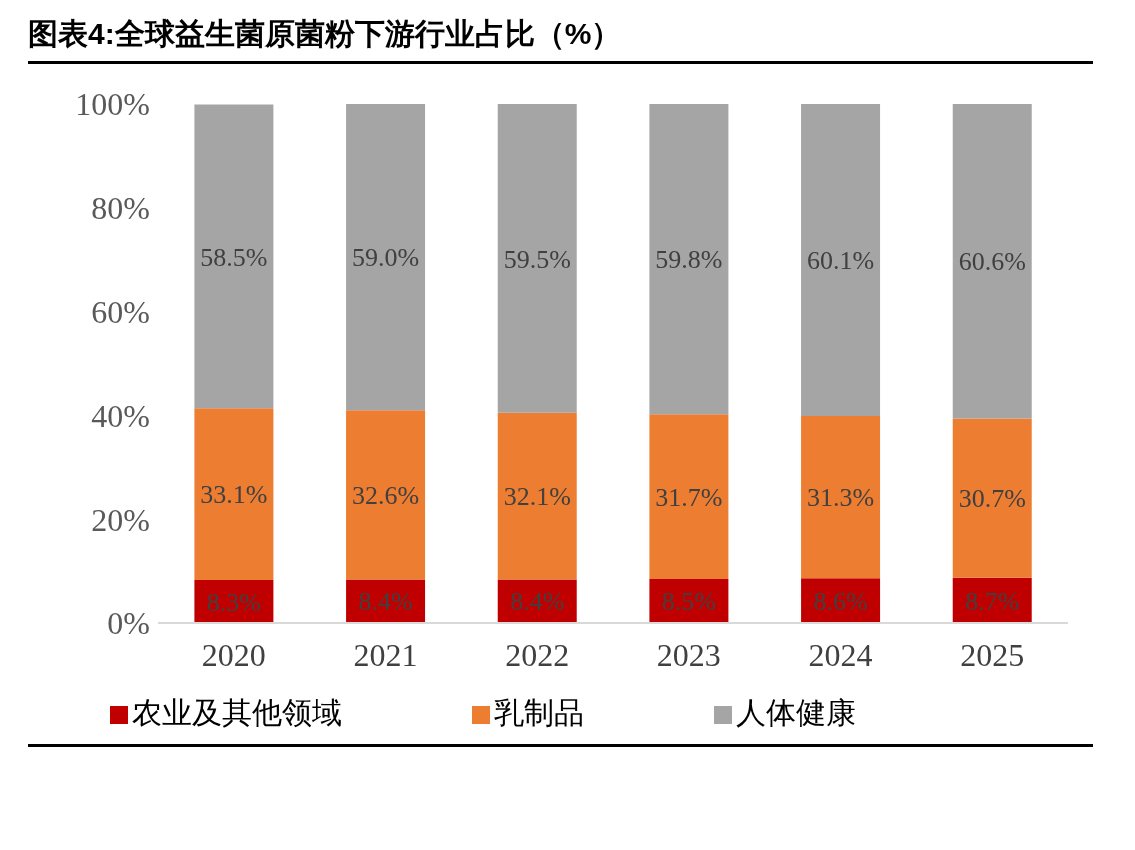 The width and height of the screenshot is (1135, 850). What do you see at coordinates (992, 654) in the screenshot?
I see `x-tick-label: 2025` at bounding box center [992, 654].